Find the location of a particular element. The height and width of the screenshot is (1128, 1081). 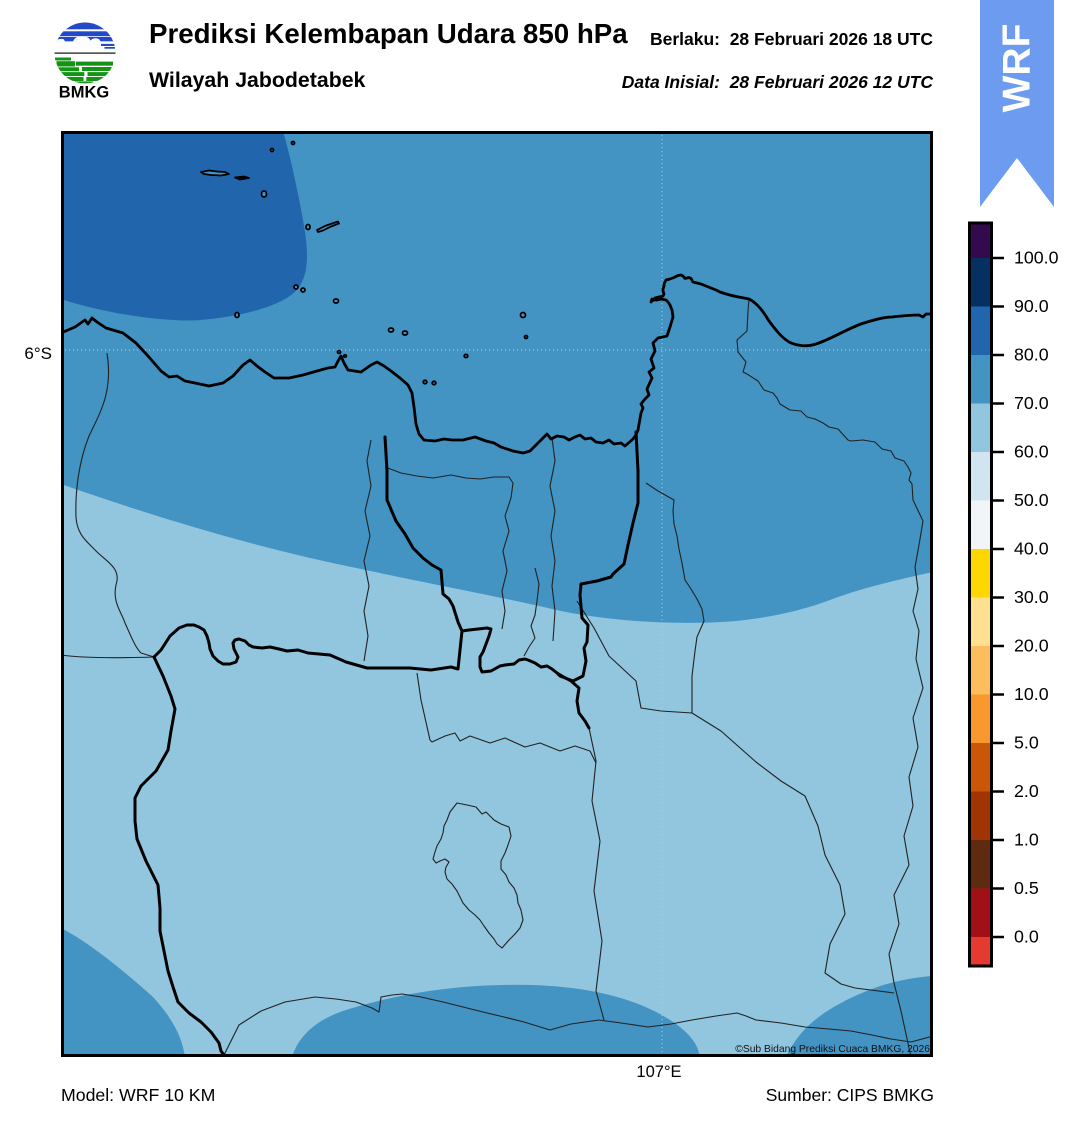

svg-text: 0.5 is located at coordinates (1026, 888).